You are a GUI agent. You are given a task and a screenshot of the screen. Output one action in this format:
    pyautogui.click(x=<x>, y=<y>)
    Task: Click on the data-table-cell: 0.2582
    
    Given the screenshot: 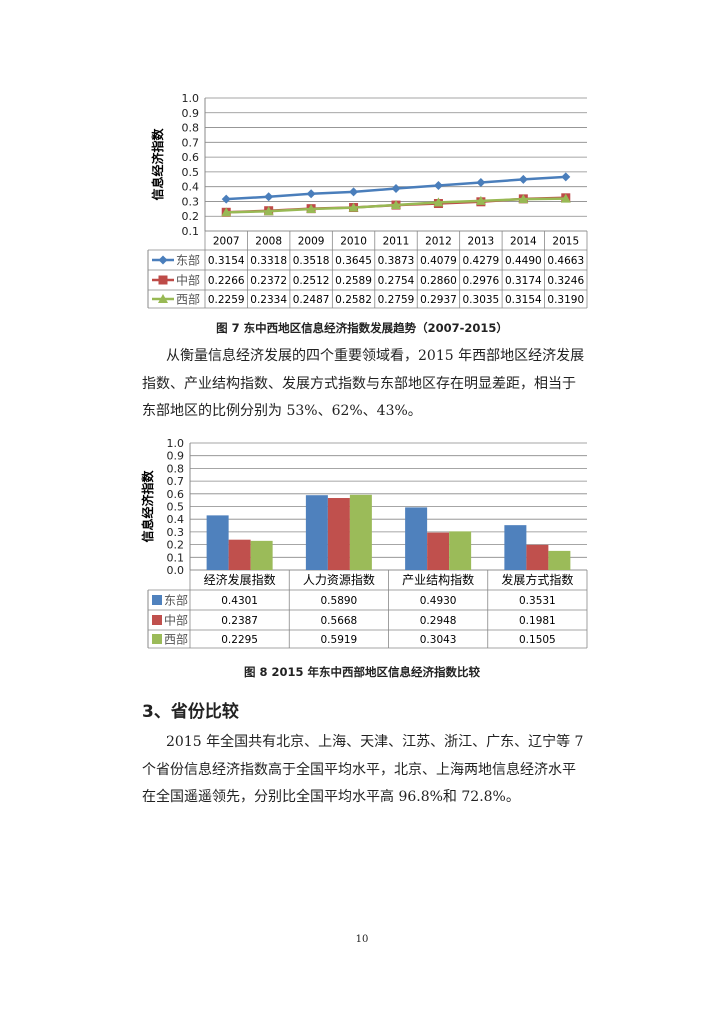 What is the action you would take?
    pyautogui.click(x=353, y=300)
    